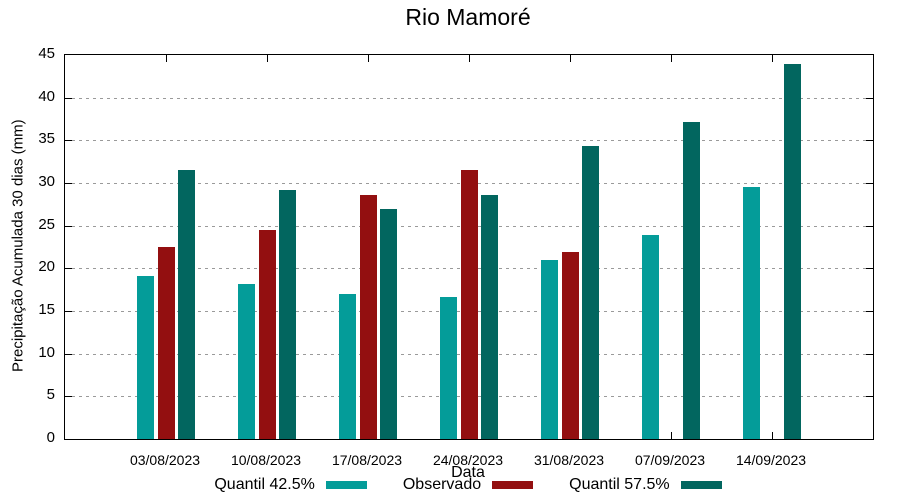 This screenshot has height=500, width=900. I want to click on legend-item: Quantil 57.5%, so click(645, 485).